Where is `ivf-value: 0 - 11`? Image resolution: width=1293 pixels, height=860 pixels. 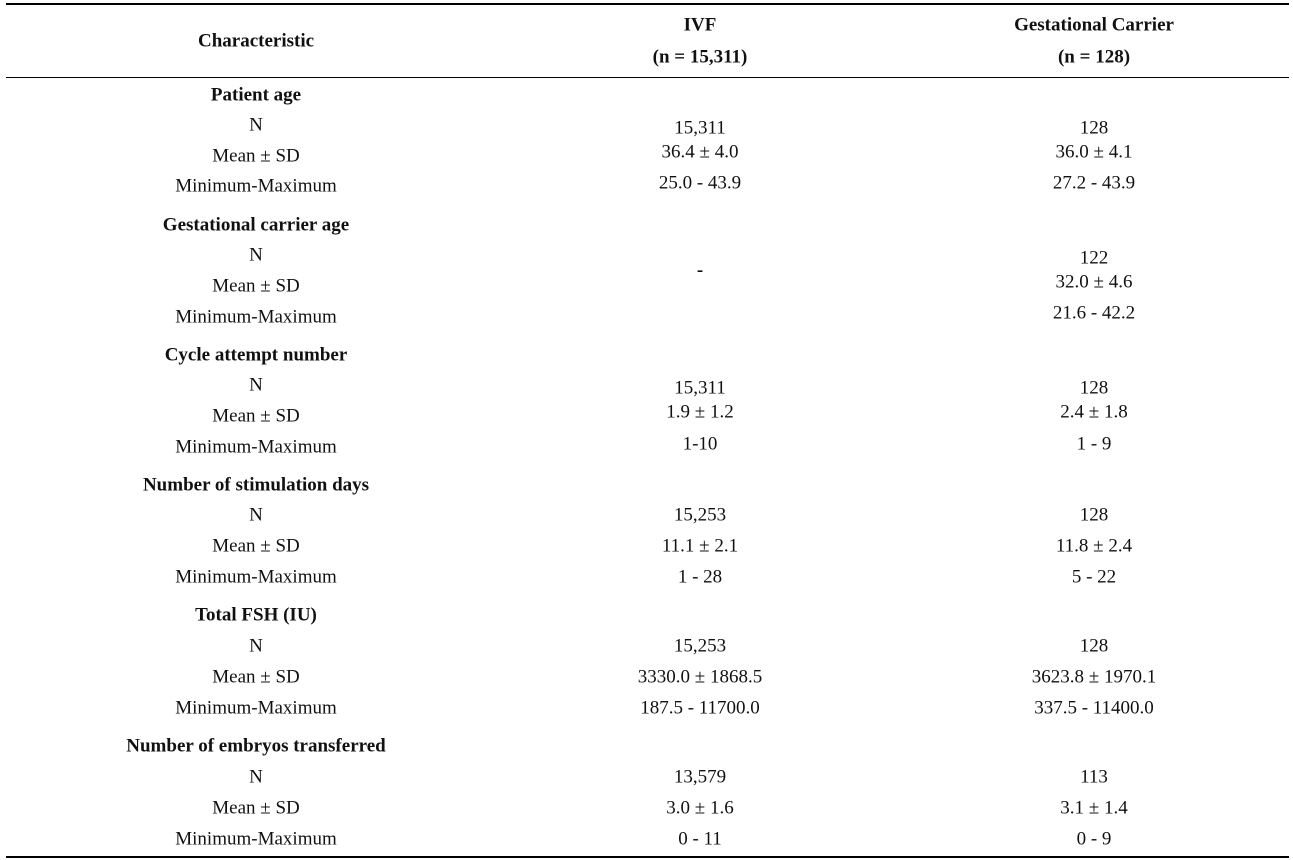 ivf-value: 0 - 11 is located at coordinates (700, 839).